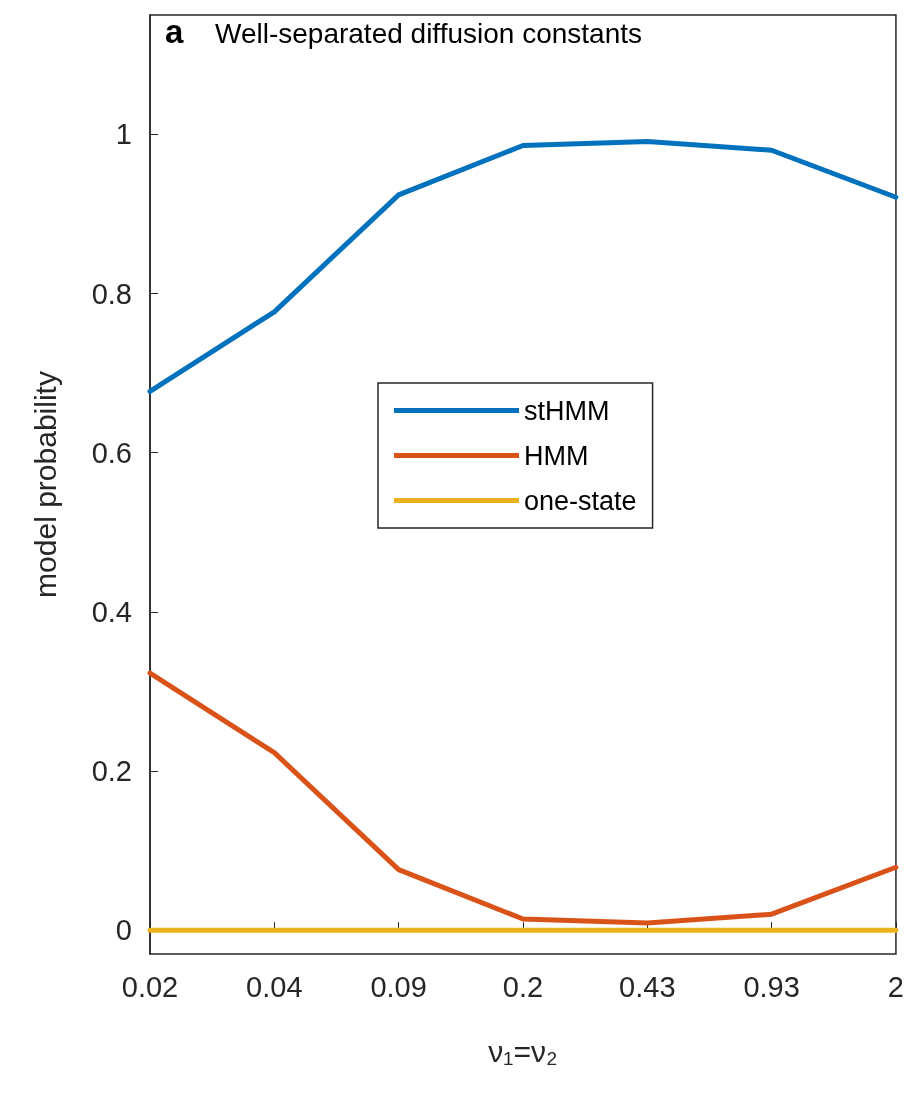  What do you see at coordinates (274, 986) in the screenshot?
I see `x-tick-label: 0.04` at bounding box center [274, 986].